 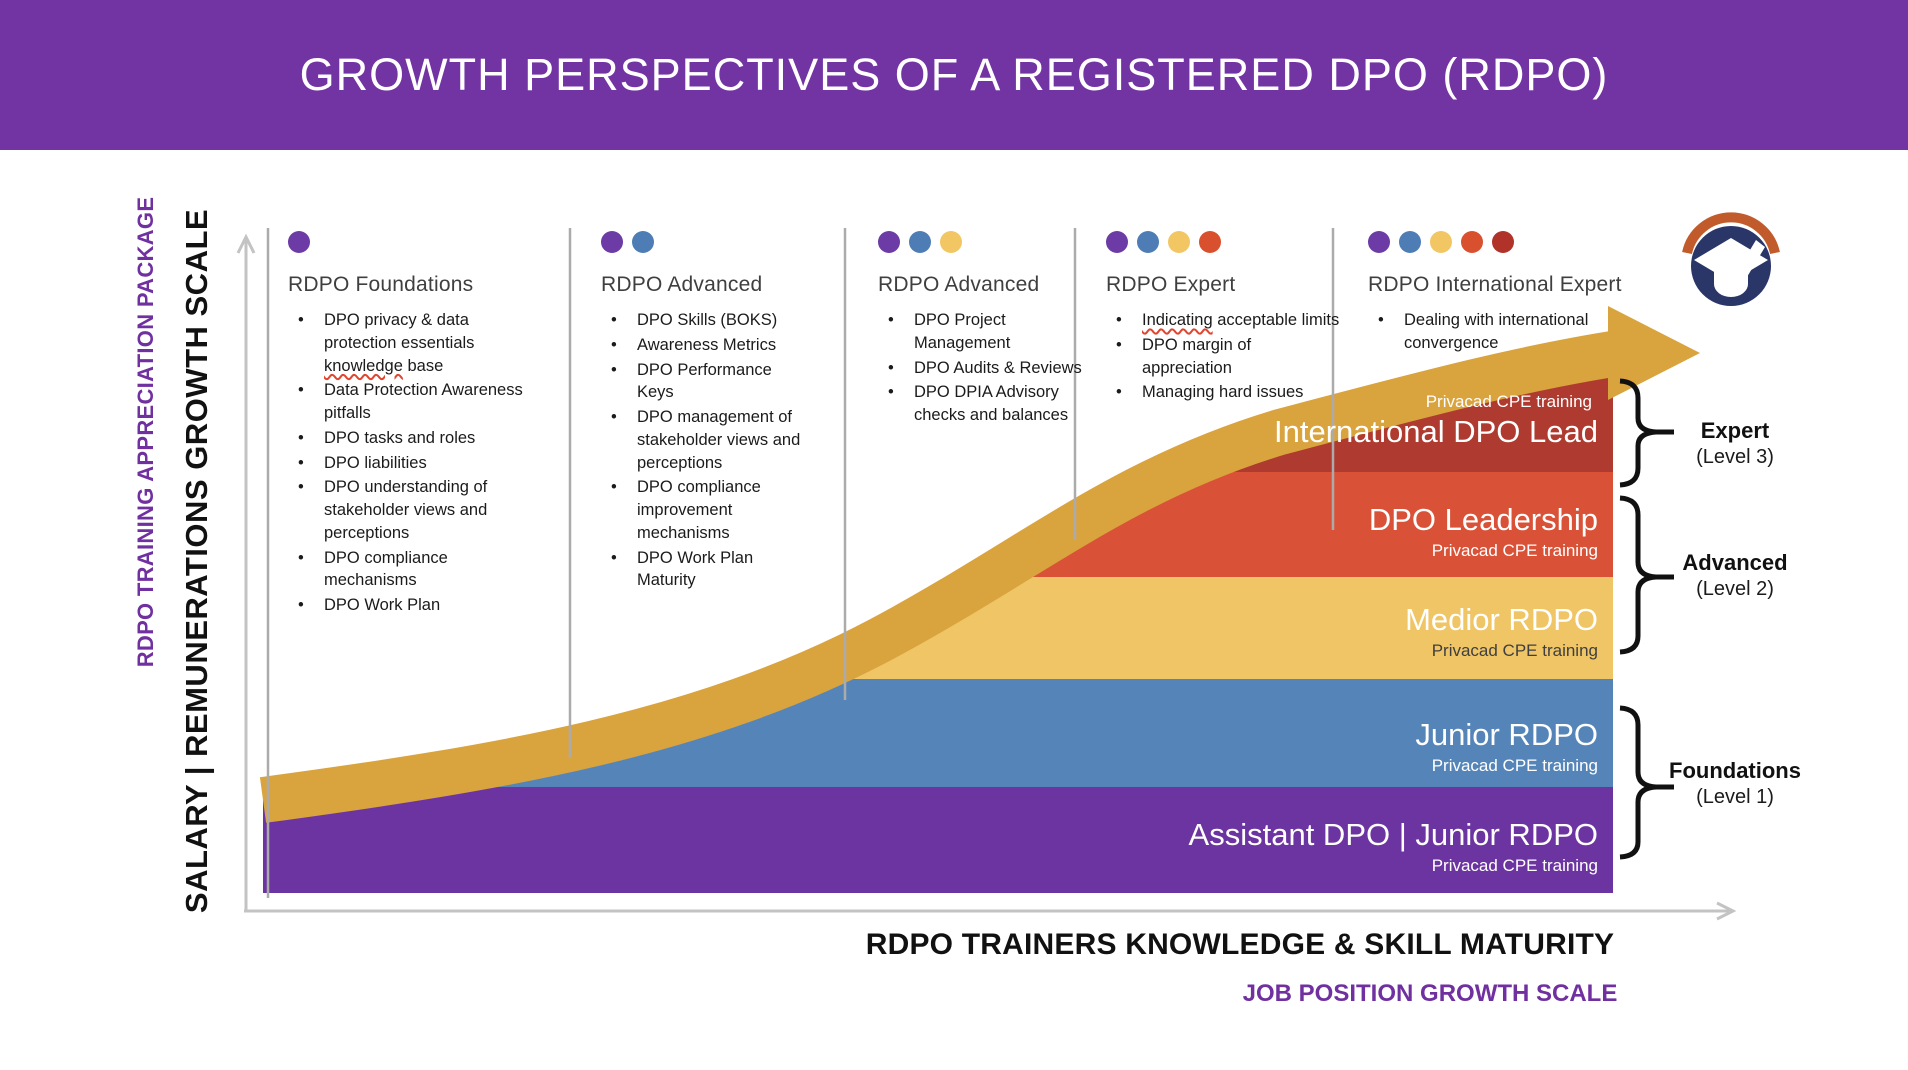 I want to click on band-name: Assistant DPO | Junior RDPO, so click(x=1393, y=834).